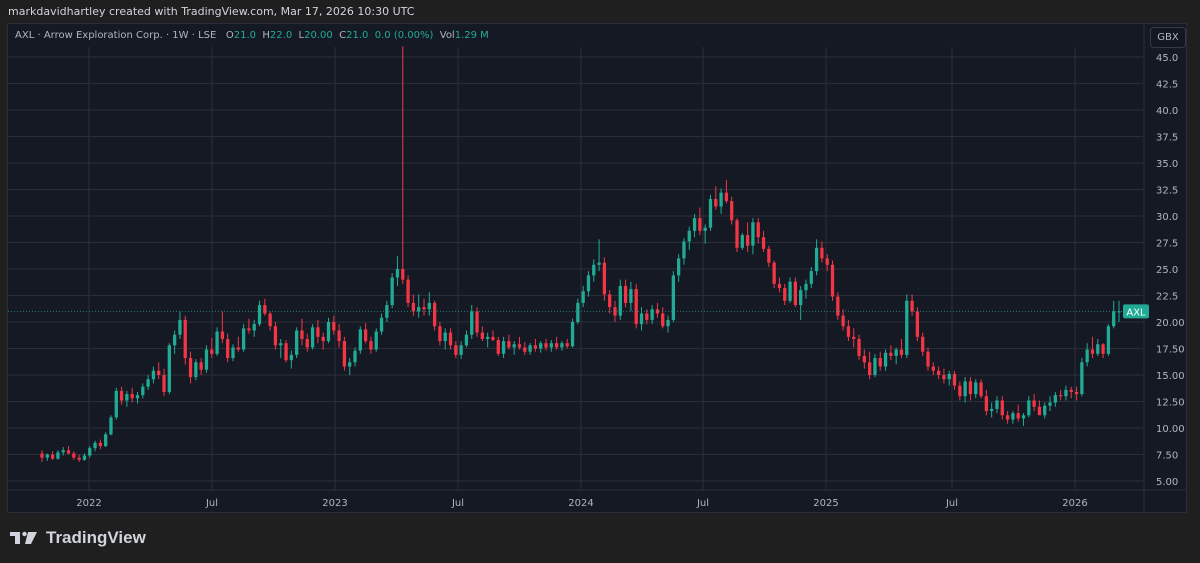 This screenshot has width=1200, height=563. Describe the element at coordinates (1167, 58) in the screenshot. I see `price-tick-label: 45.0` at that location.